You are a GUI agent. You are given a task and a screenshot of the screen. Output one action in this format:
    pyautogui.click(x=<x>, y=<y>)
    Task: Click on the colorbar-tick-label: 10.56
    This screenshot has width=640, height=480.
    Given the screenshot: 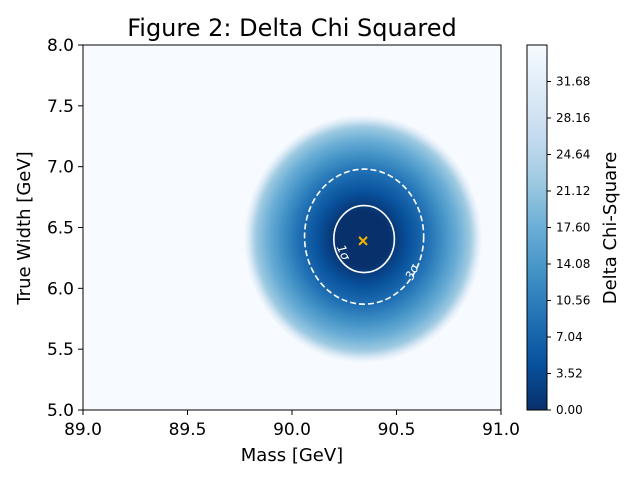 What is the action you would take?
    pyautogui.click(x=573, y=301)
    